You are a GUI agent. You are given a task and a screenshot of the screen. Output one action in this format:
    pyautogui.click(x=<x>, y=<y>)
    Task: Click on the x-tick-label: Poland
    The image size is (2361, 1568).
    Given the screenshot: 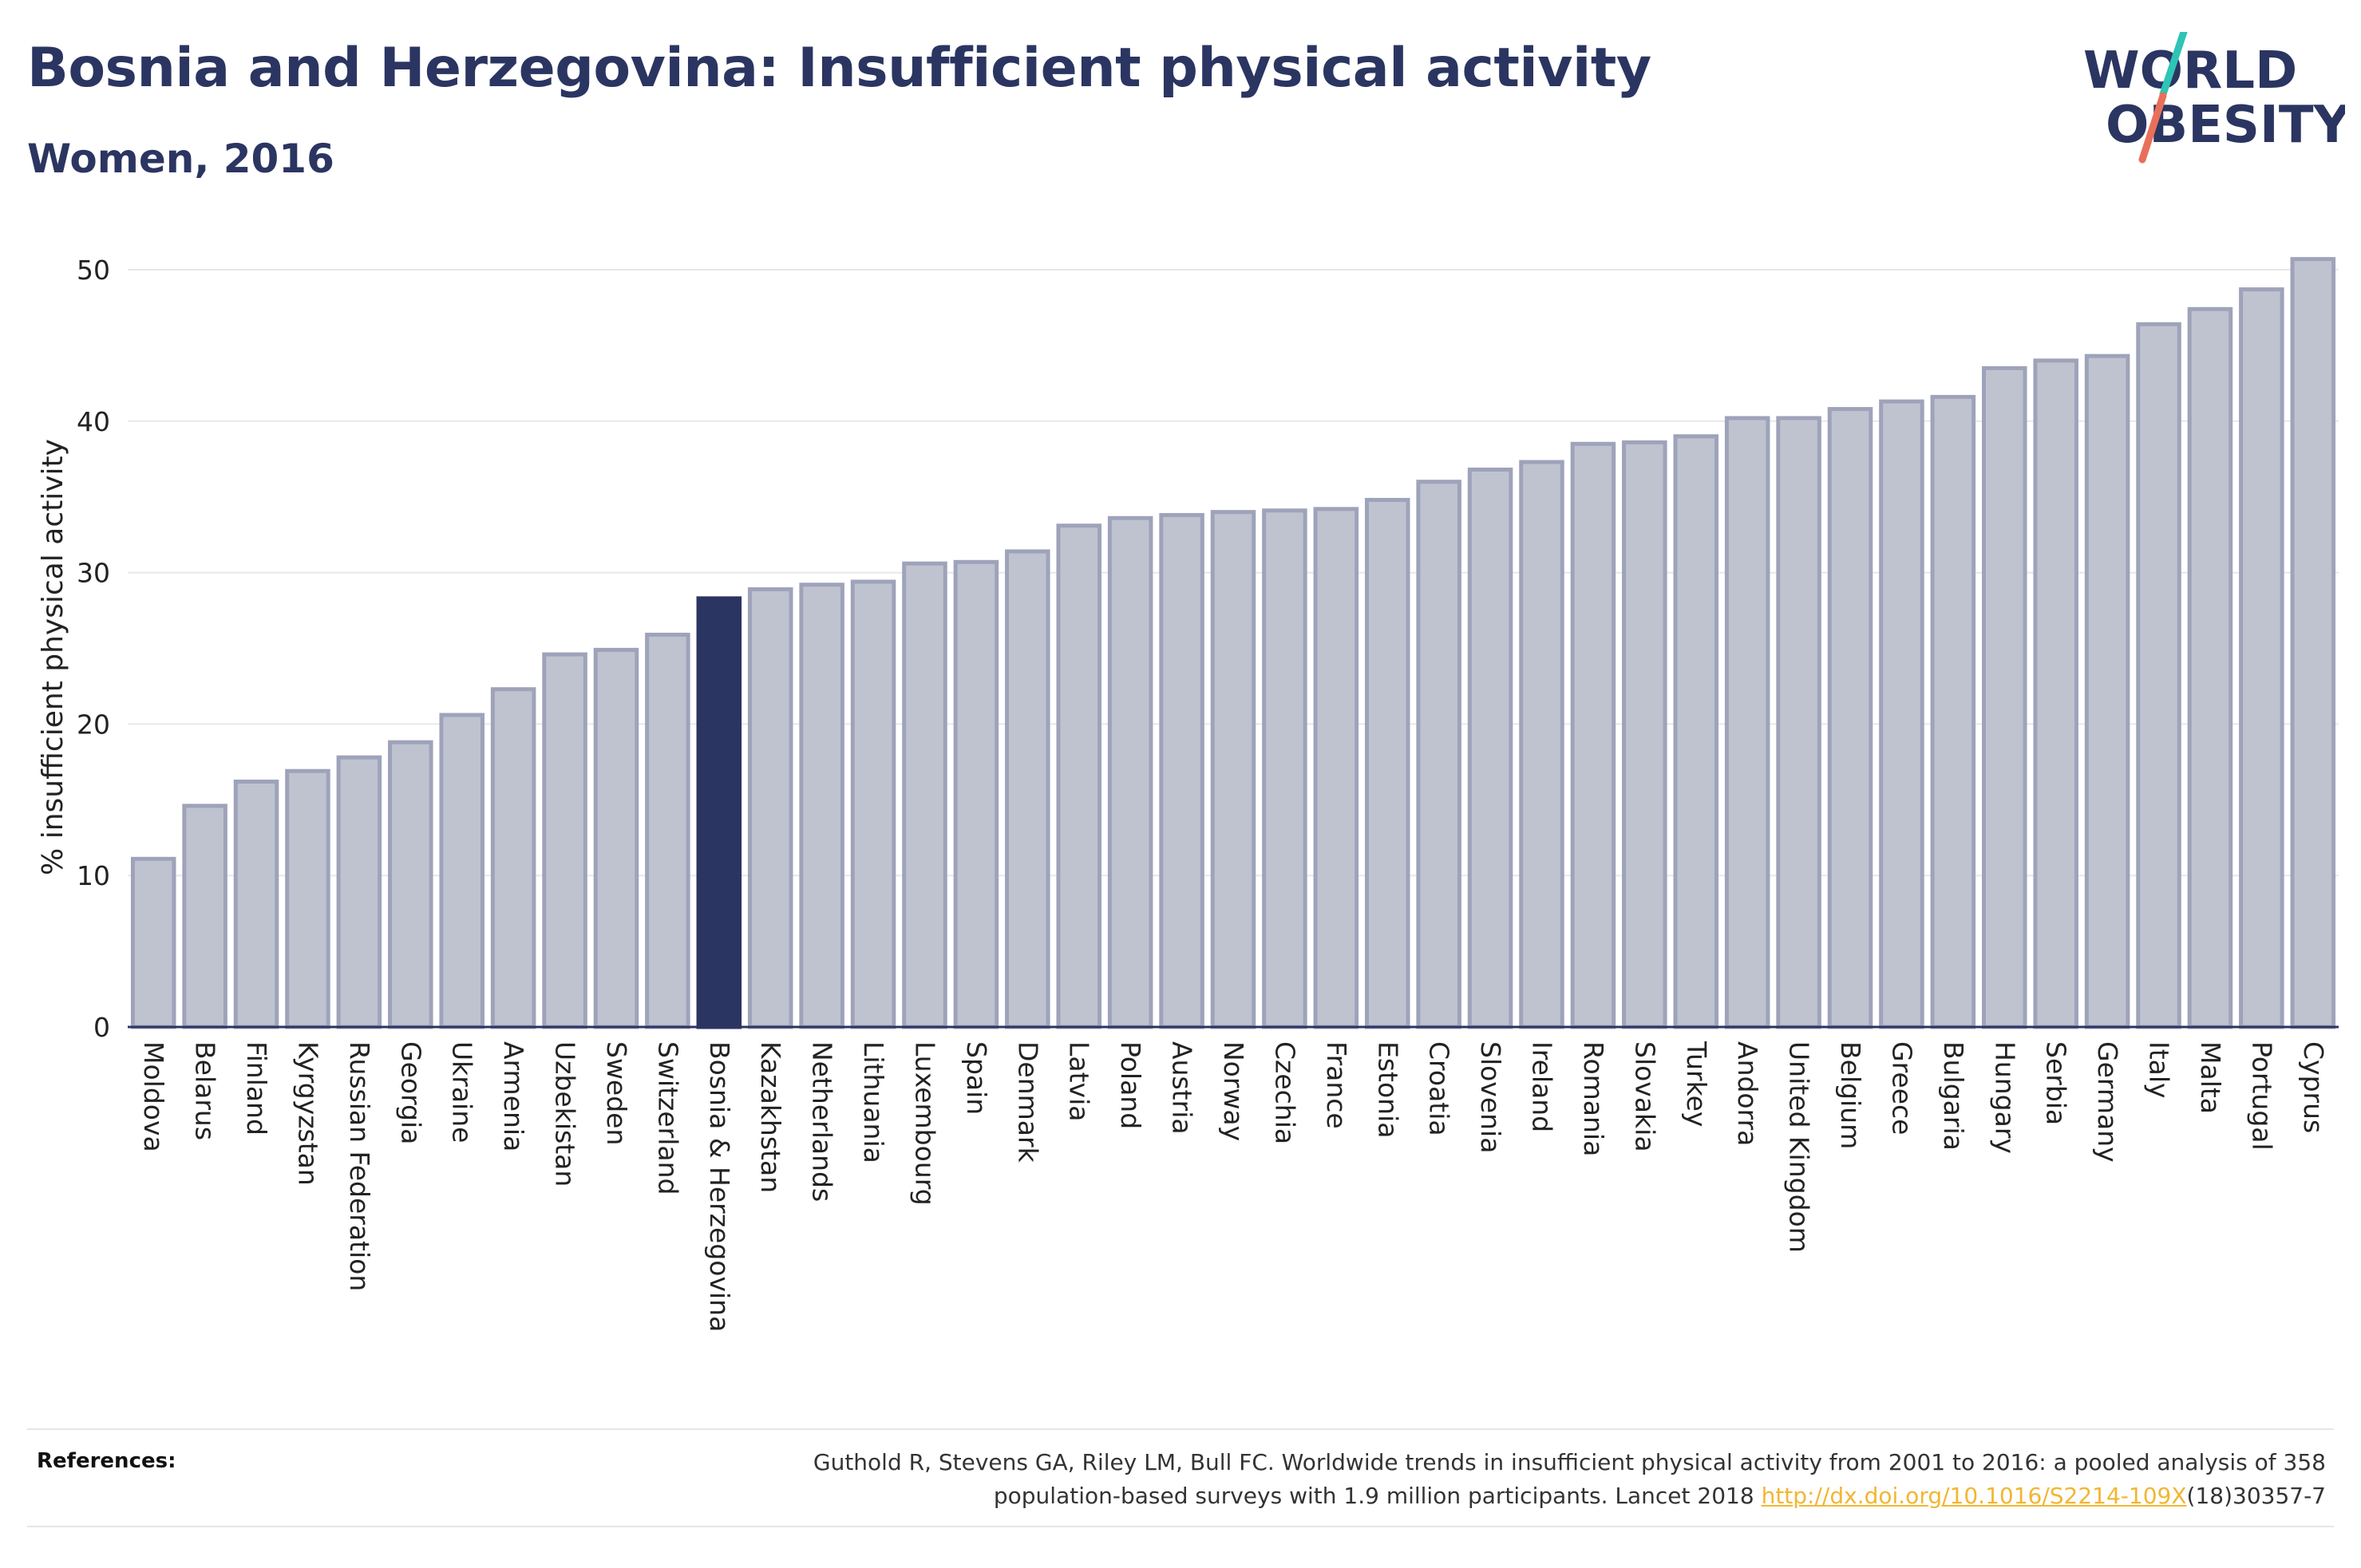 What is the action you would take?
    pyautogui.click(x=1130, y=1085)
    